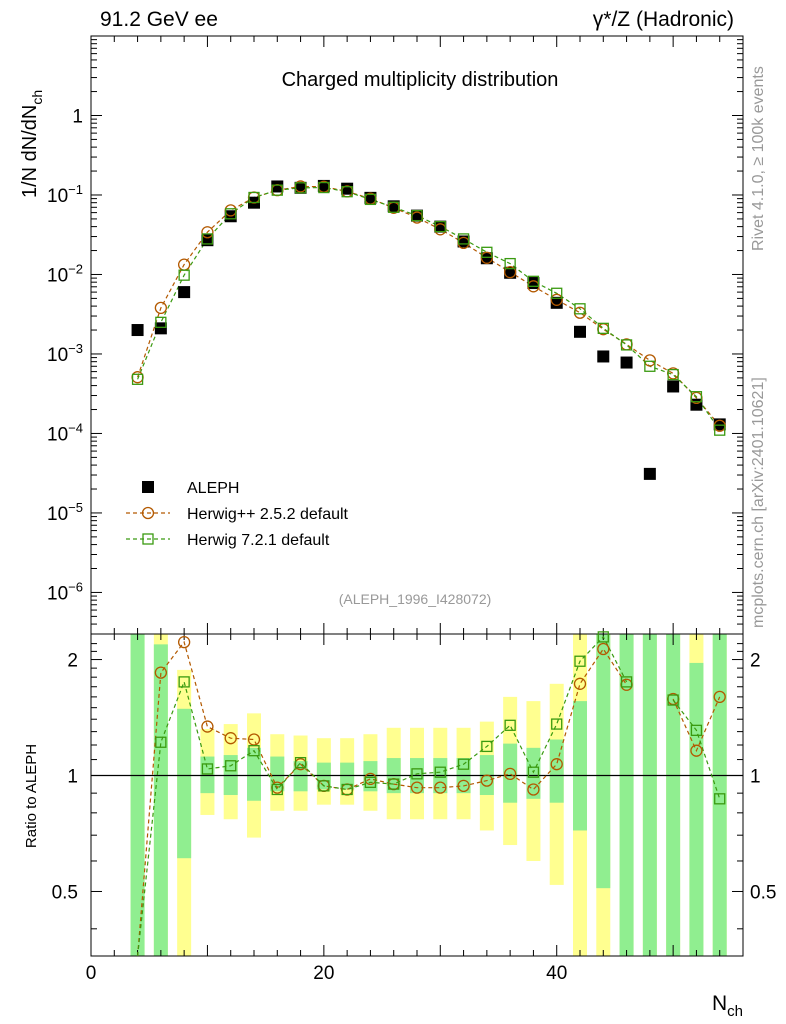 The height and width of the screenshot is (1024, 786). What do you see at coordinates (31, 796) in the screenshot?
I see `ratio-ylabel: Ratio to ALEPH` at bounding box center [31, 796].